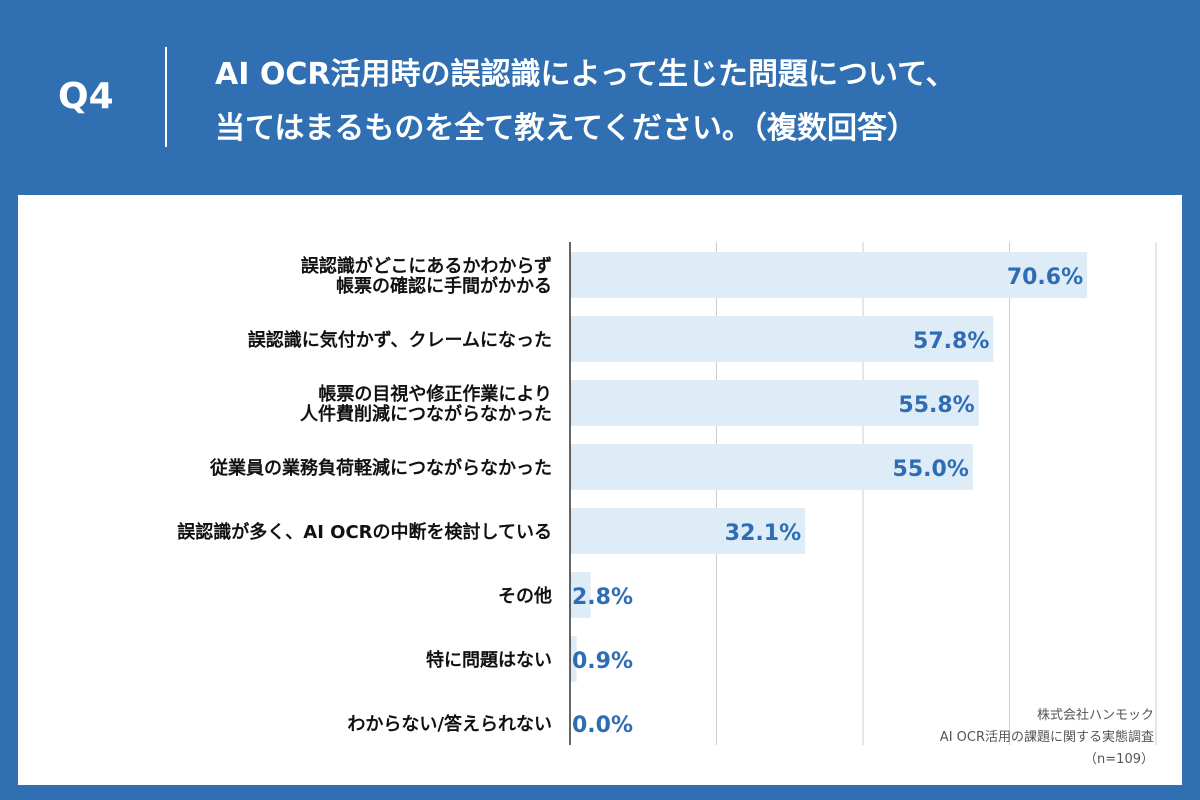  What do you see at coordinates (426, 266) in the screenshot?
I see `category-label: 誤認識がどこにあるかわからず` at bounding box center [426, 266].